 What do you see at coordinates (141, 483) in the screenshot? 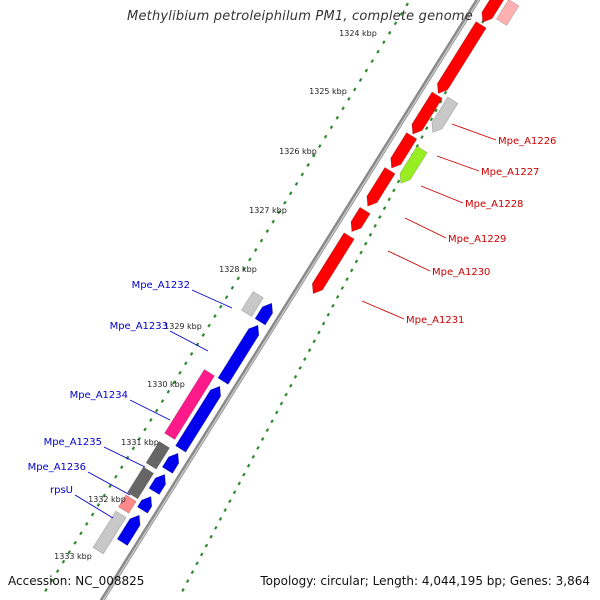
I see `gene-mpe-a1236` at bounding box center [141, 483].